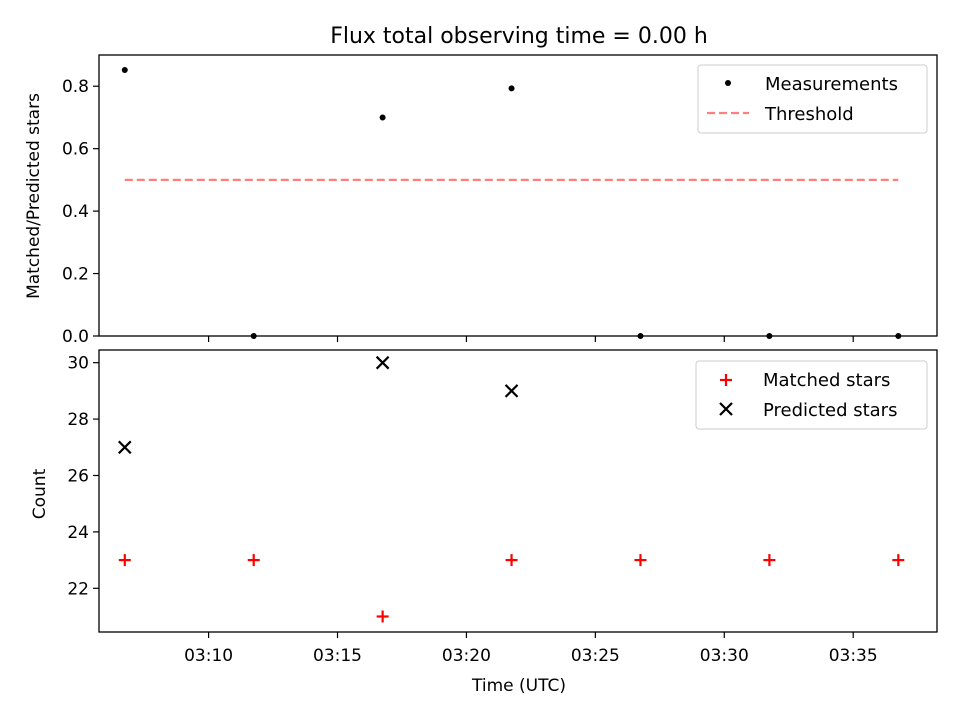 The height and width of the screenshot is (720, 960). I want to click on y-tick-label: 0.6, so click(75, 150).